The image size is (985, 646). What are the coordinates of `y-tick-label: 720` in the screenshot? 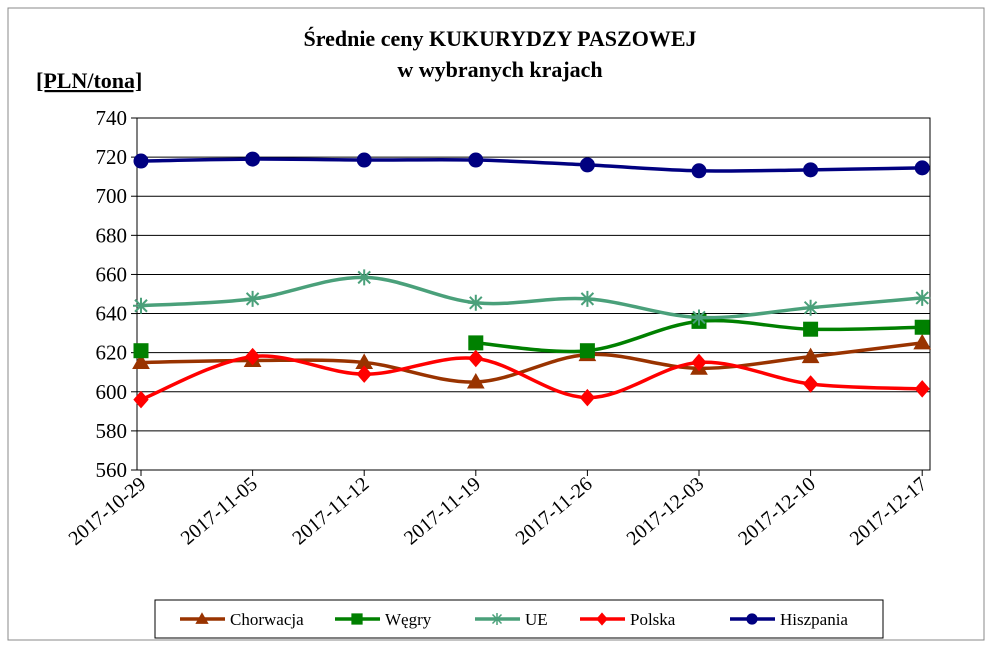 It's located at (112, 157).